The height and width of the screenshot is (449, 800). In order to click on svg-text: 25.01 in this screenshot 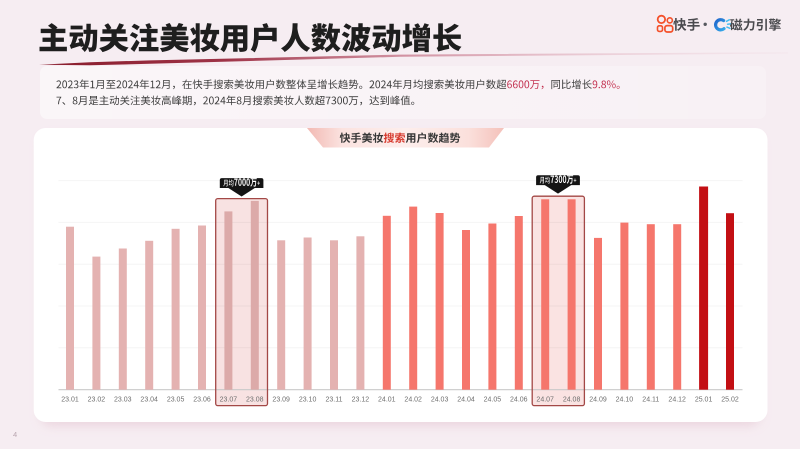, I will do `click(704, 399)`.